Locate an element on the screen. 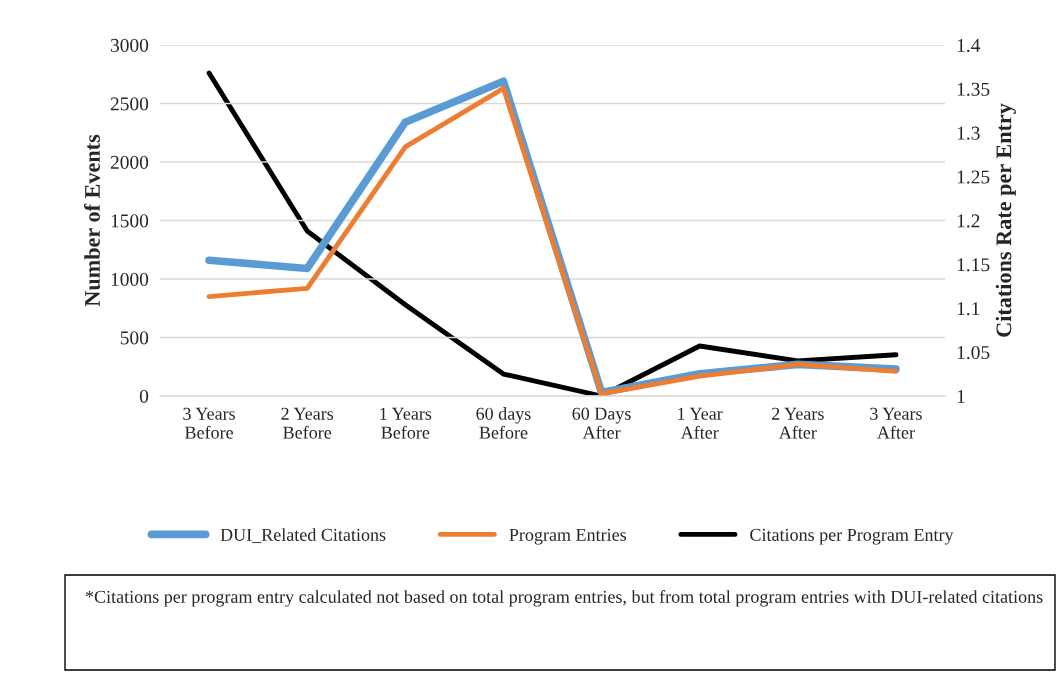 The height and width of the screenshot is (690, 1062). y-tick-label: 2000 is located at coordinates (129, 162).